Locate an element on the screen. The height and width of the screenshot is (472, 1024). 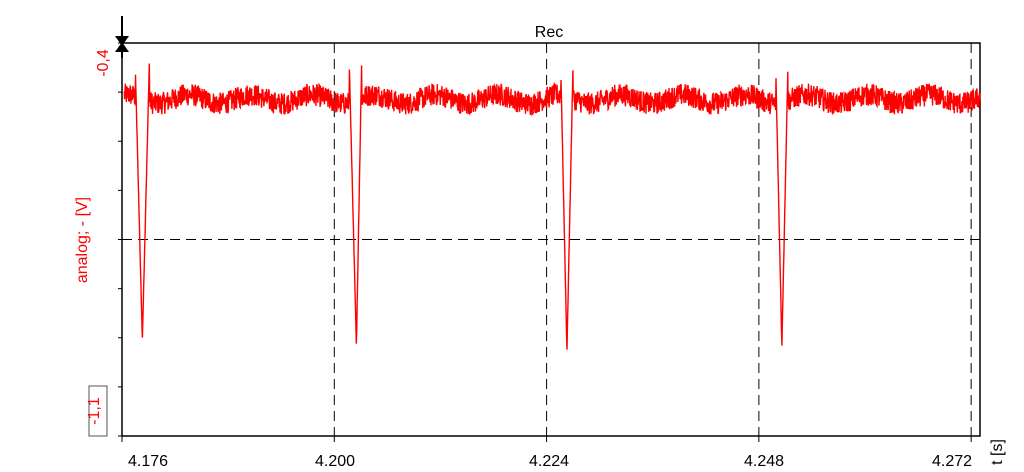
y-tick-label-top: -0,4 is located at coordinates (103, 63).